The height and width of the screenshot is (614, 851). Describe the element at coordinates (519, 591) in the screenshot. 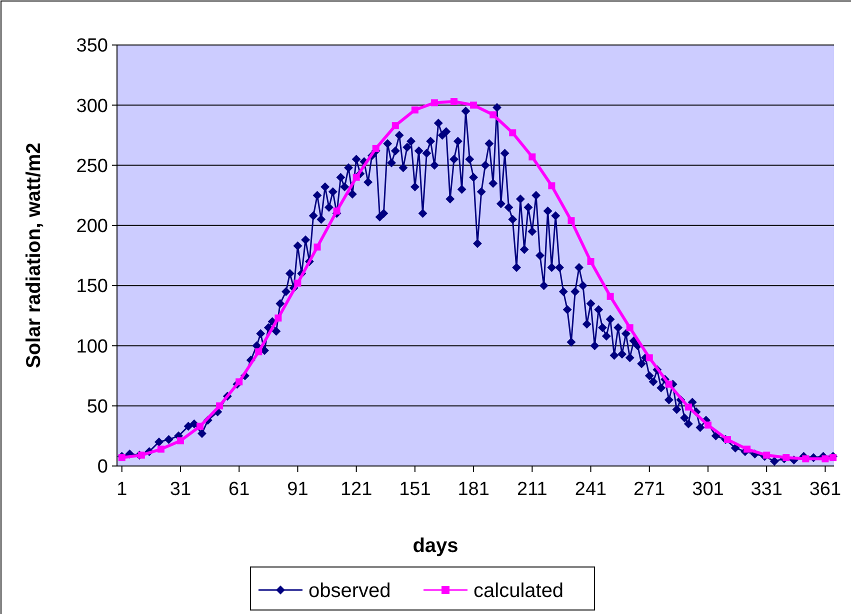

I see `legend-label: calculated` at that location.